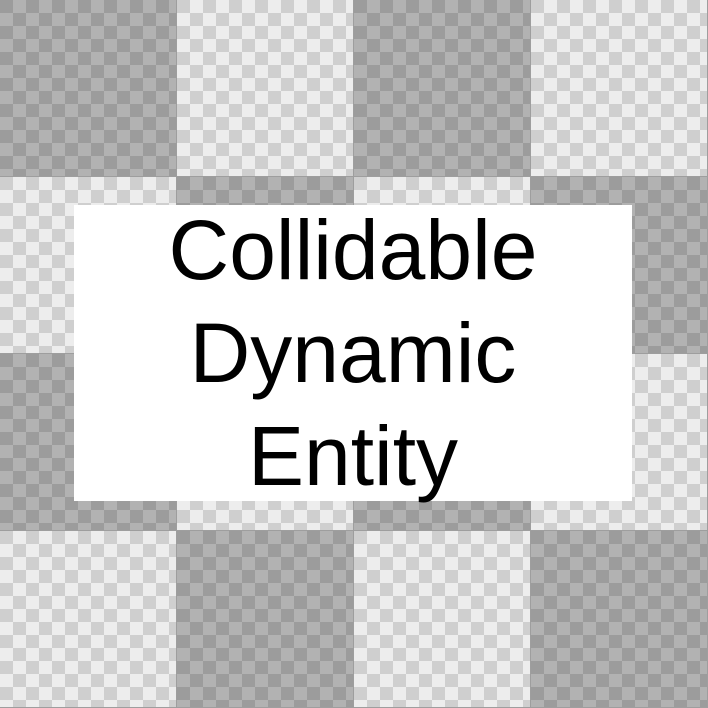  I want to click on label-line-1: Collidable, so click(353, 249).